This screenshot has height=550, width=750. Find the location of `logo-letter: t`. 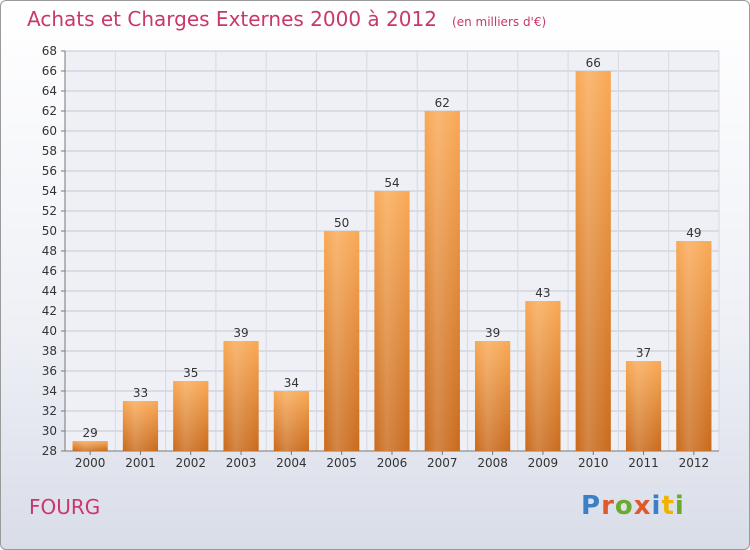

logo-letter: t is located at coordinates (668, 506).